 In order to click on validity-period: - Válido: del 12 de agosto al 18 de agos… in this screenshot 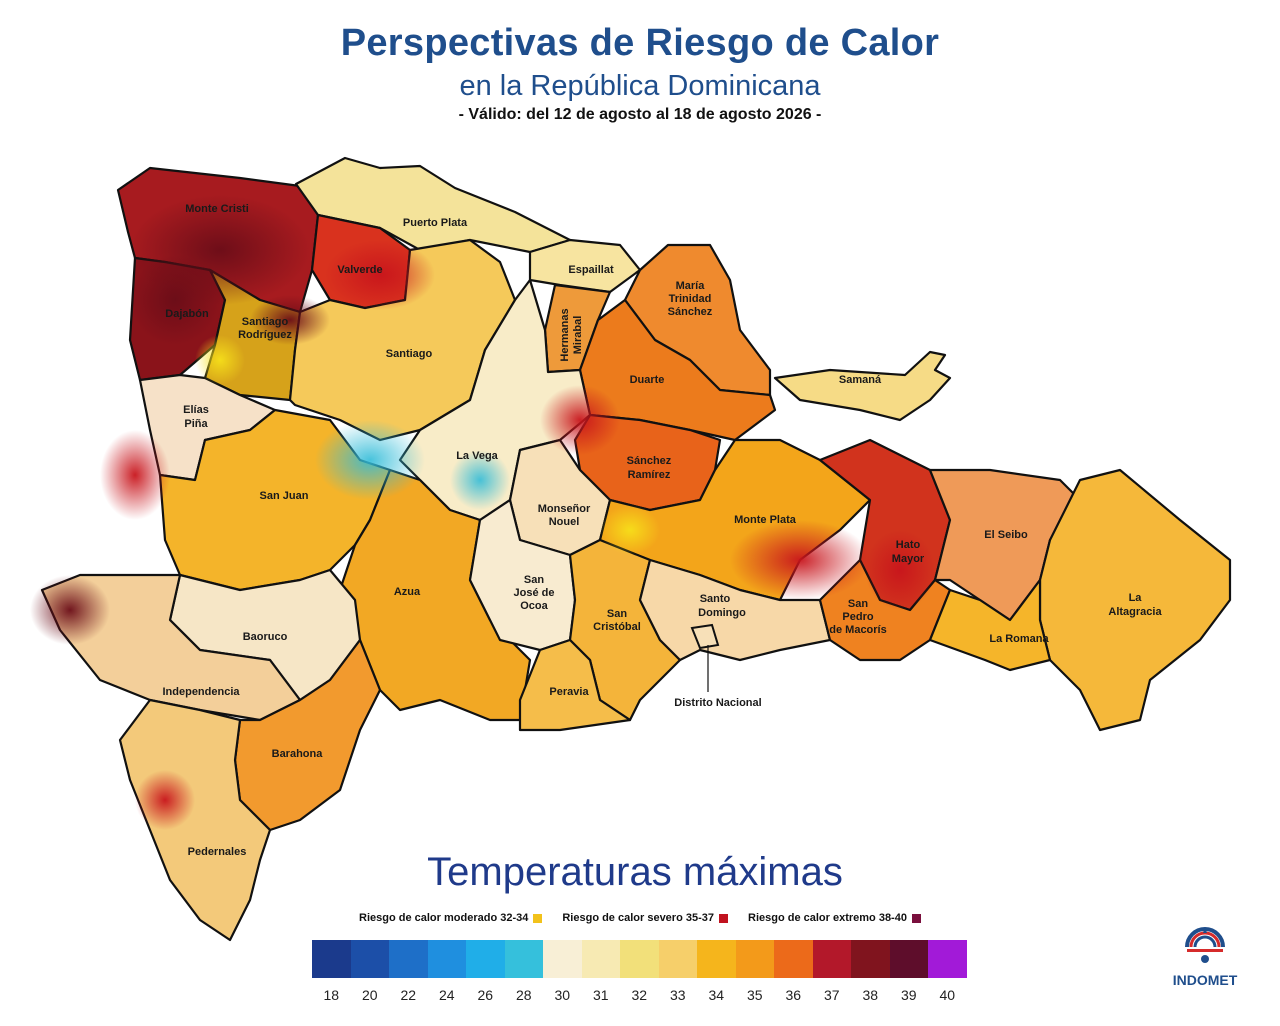, I will do `click(640, 114)`.